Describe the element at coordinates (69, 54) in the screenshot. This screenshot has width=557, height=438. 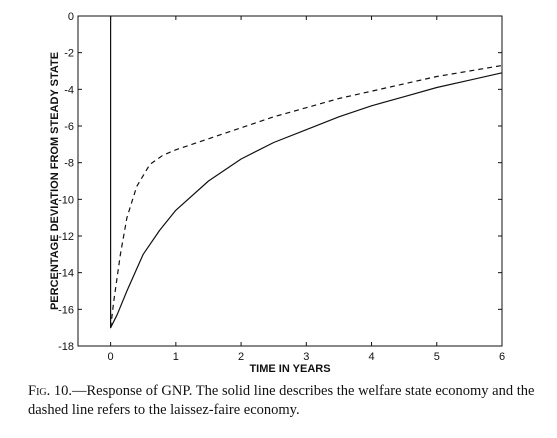
I see `y-tick-label: -2` at that location.